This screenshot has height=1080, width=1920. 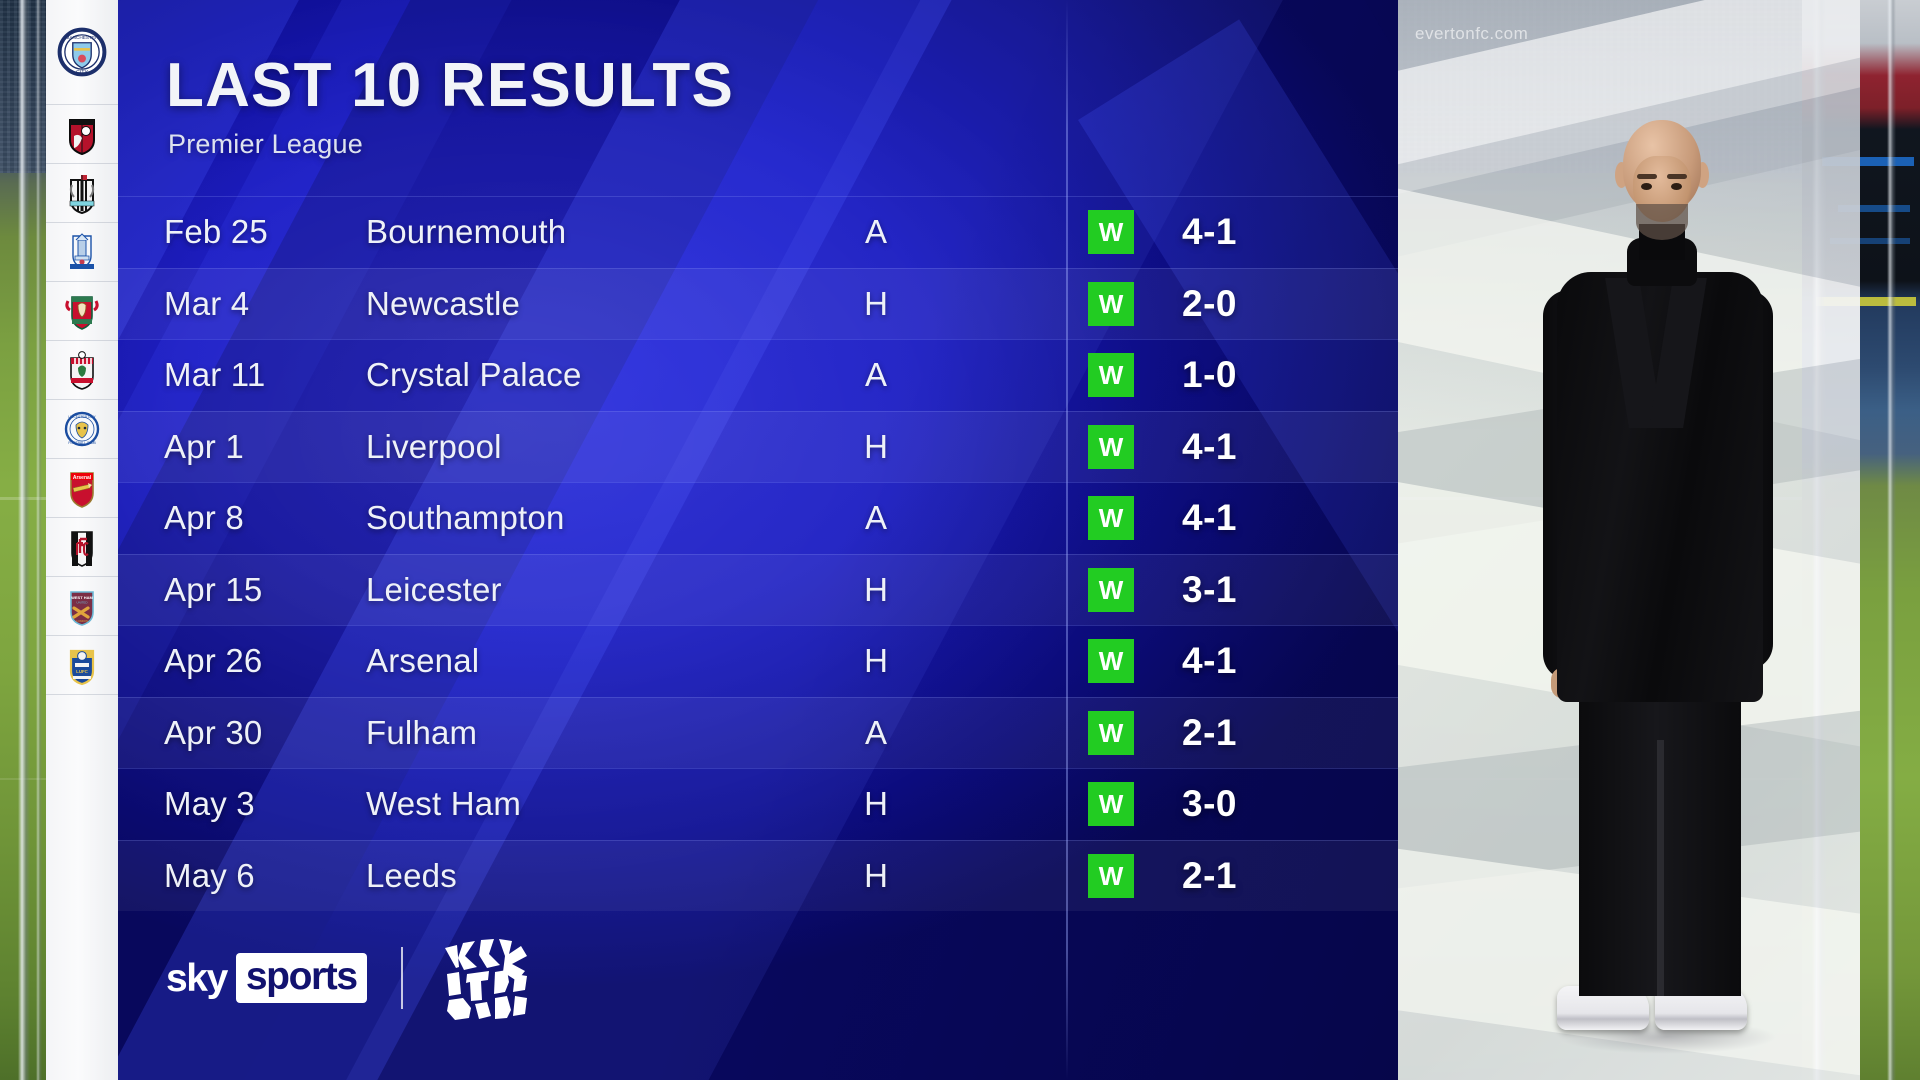 I want to click on header-block: LAST 10 RESULTS Premier League, so click(x=450, y=106).